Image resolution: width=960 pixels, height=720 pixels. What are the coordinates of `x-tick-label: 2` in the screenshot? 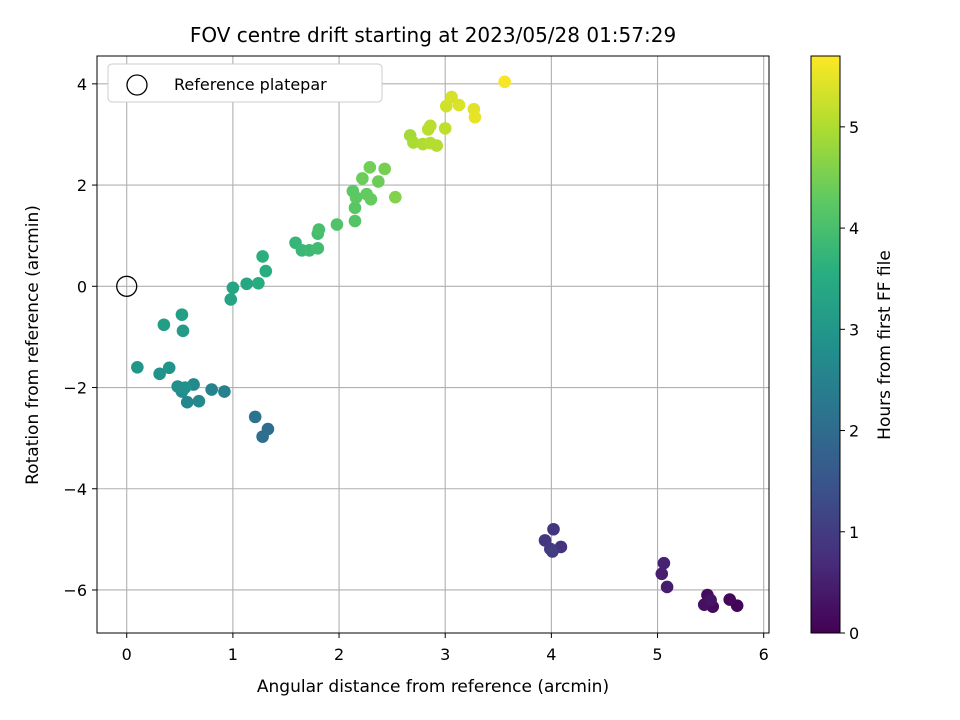 It's located at (339, 654).